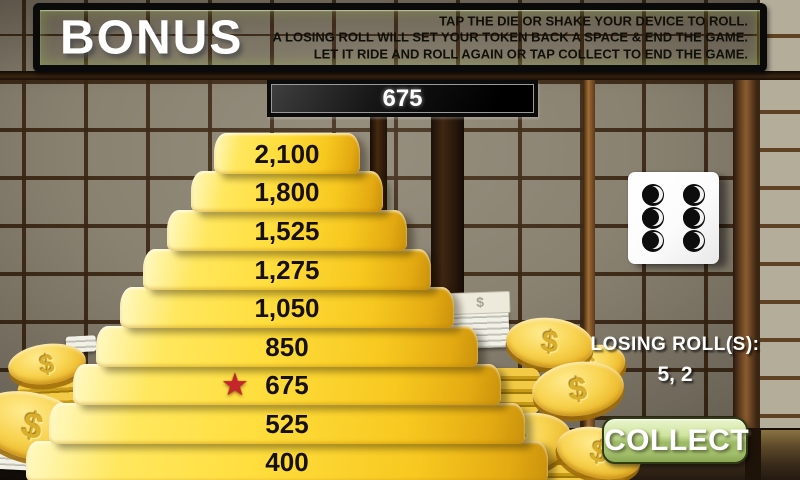 The height and width of the screenshot is (480, 800). What do you see at coordinates (152, 37) in the screenshot?
I see `bonus-title: BONUS` at bounding box center [152, 37].